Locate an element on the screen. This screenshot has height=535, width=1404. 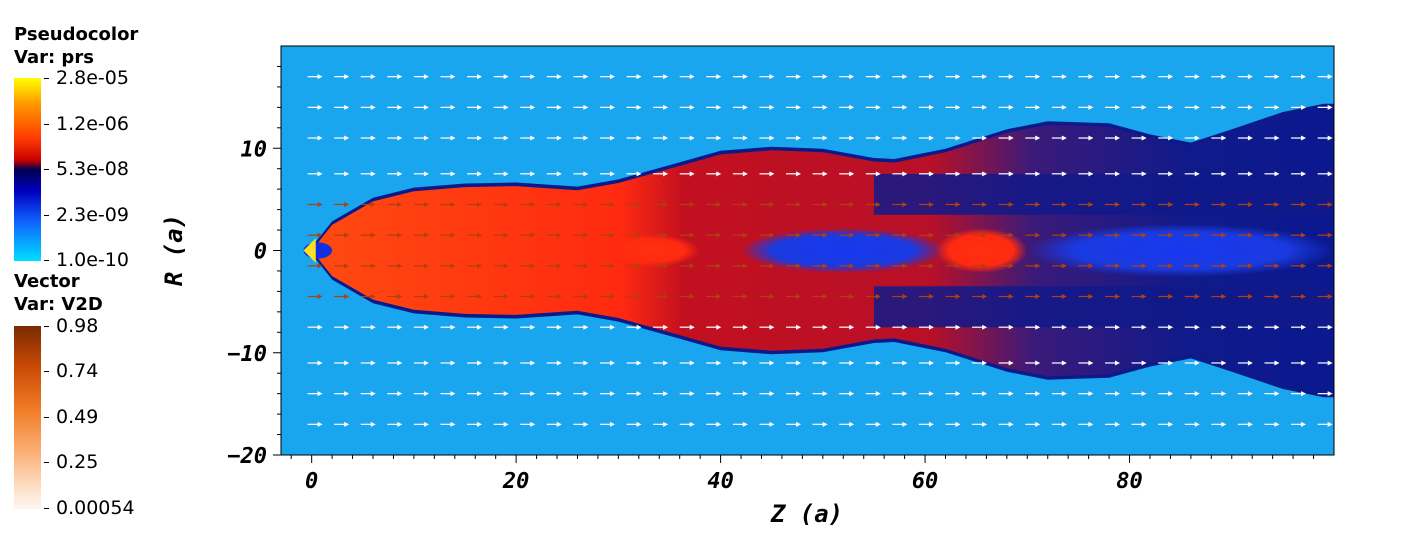
x-tick-label: 20 is located at coordinates (516, 481).